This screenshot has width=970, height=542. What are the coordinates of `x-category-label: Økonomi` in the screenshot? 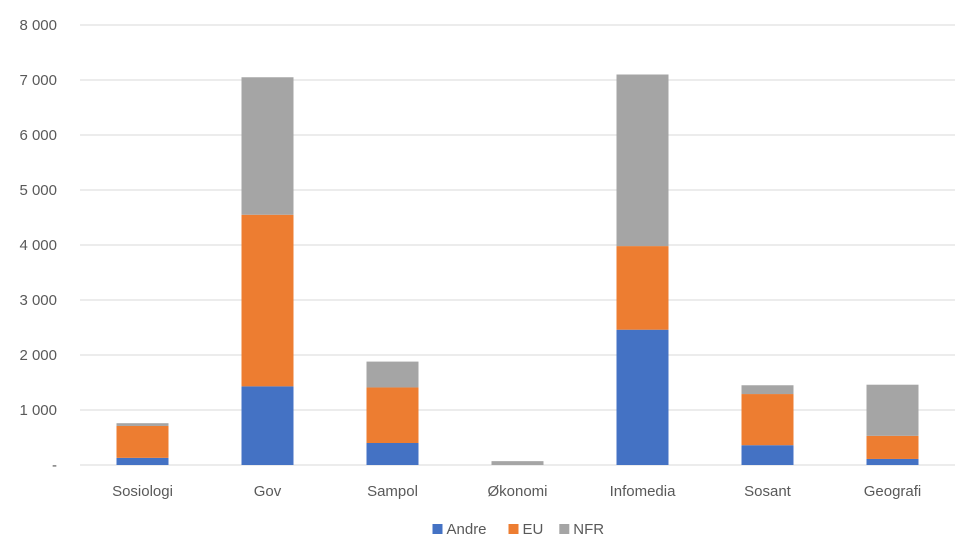 It's located at (517, 491).